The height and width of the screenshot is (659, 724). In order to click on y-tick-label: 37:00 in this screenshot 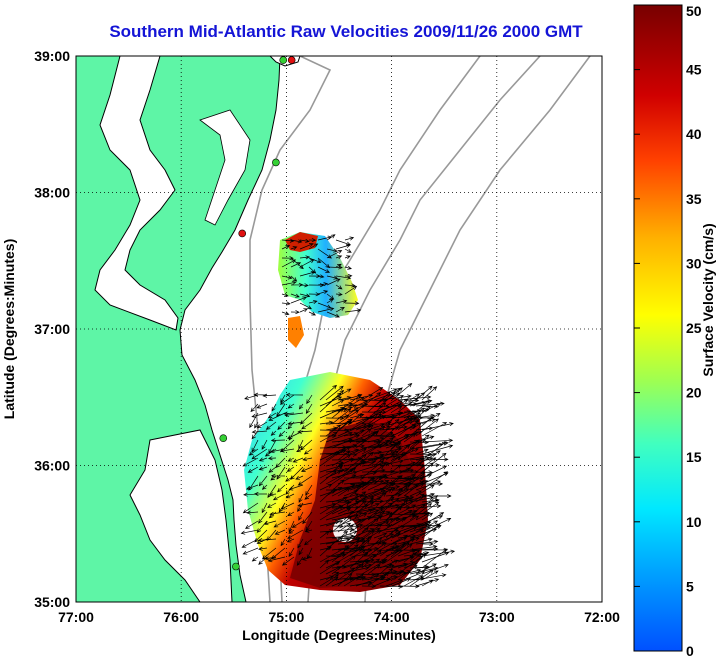, I will do `click(52, 329)`.